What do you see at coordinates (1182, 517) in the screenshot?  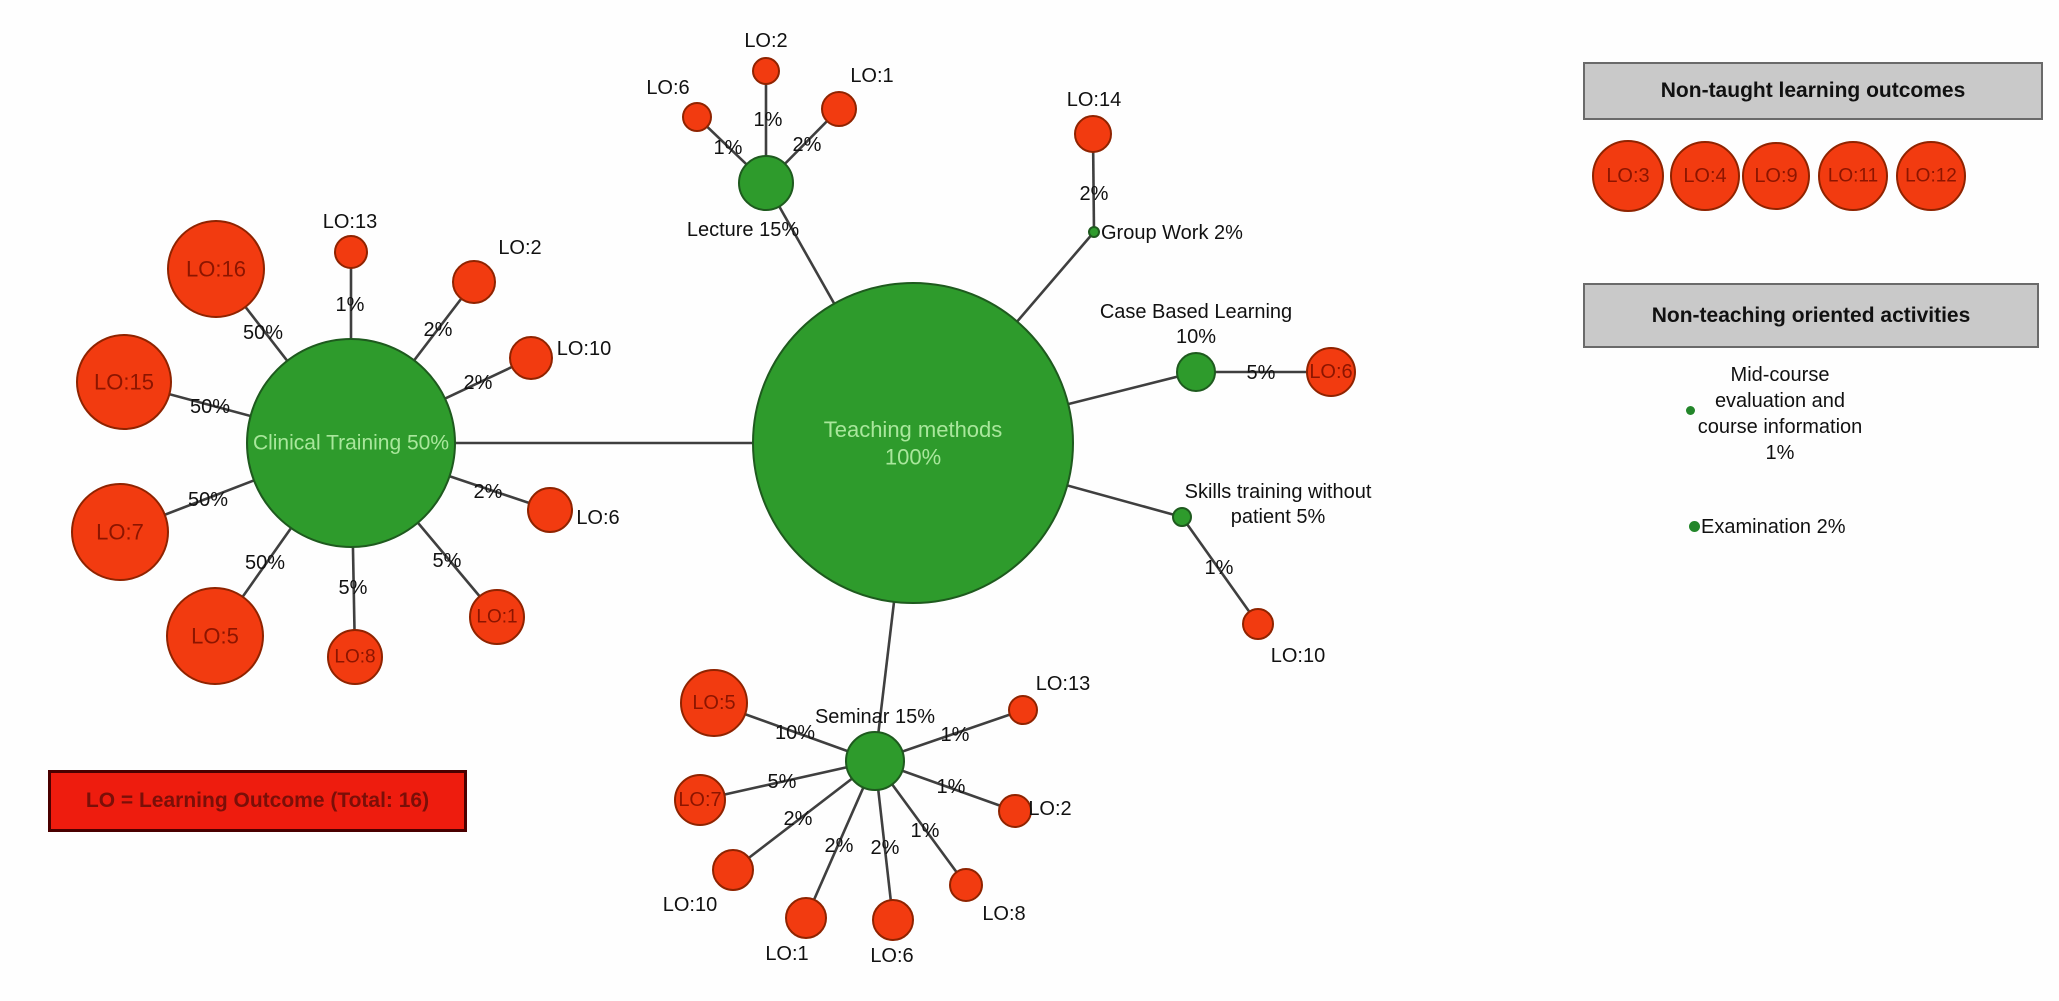 I see `node-skills-method-circle` at bounding box center [1182, 517].